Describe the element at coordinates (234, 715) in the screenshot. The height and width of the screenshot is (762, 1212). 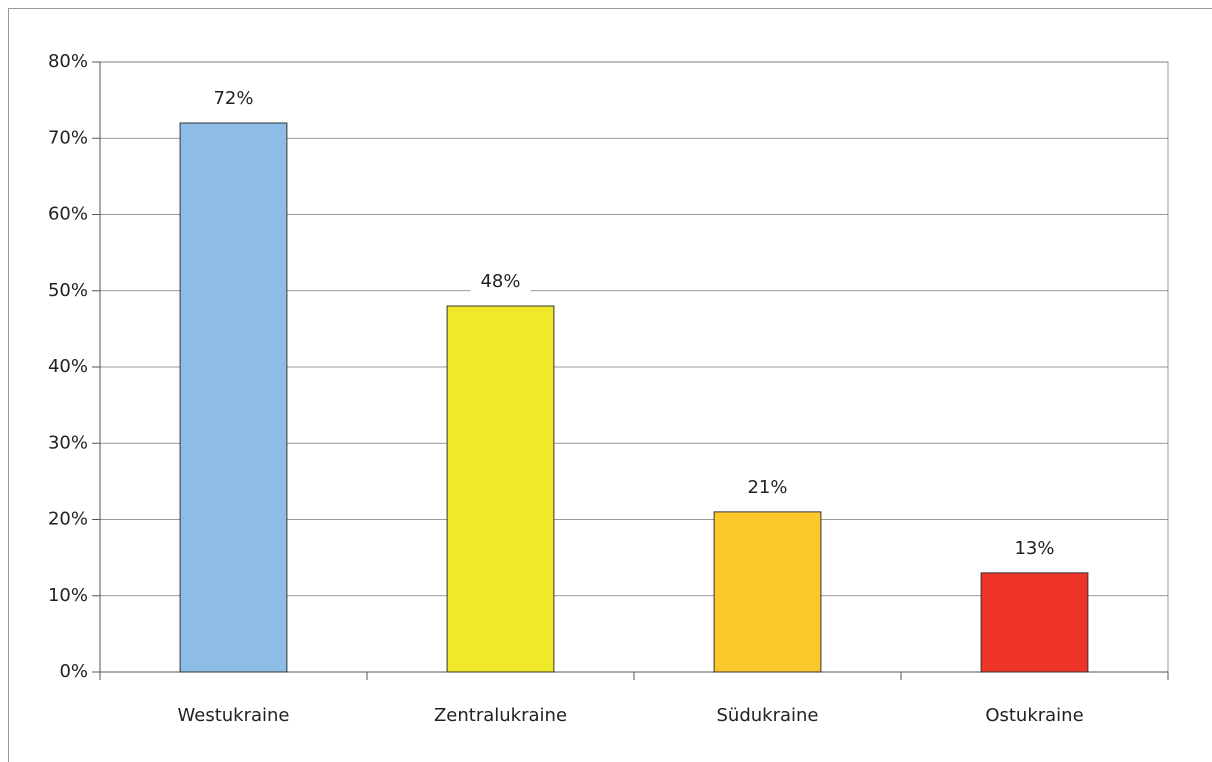
I see `x-tick-label: Westukraine` at that location.